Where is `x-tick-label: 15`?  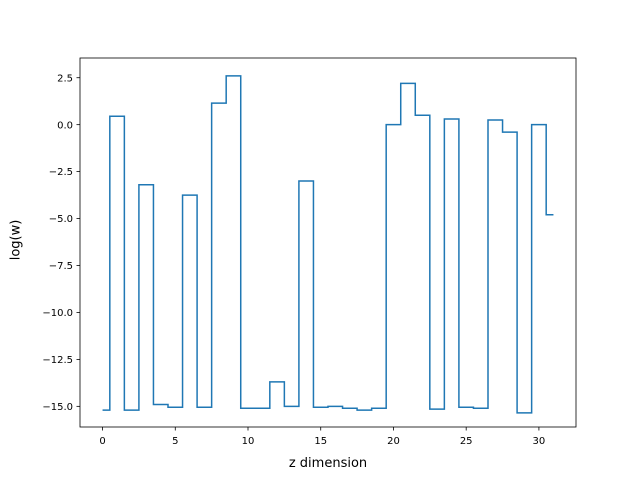
x-tick-label: 15 is located at coordinates (320, 441).